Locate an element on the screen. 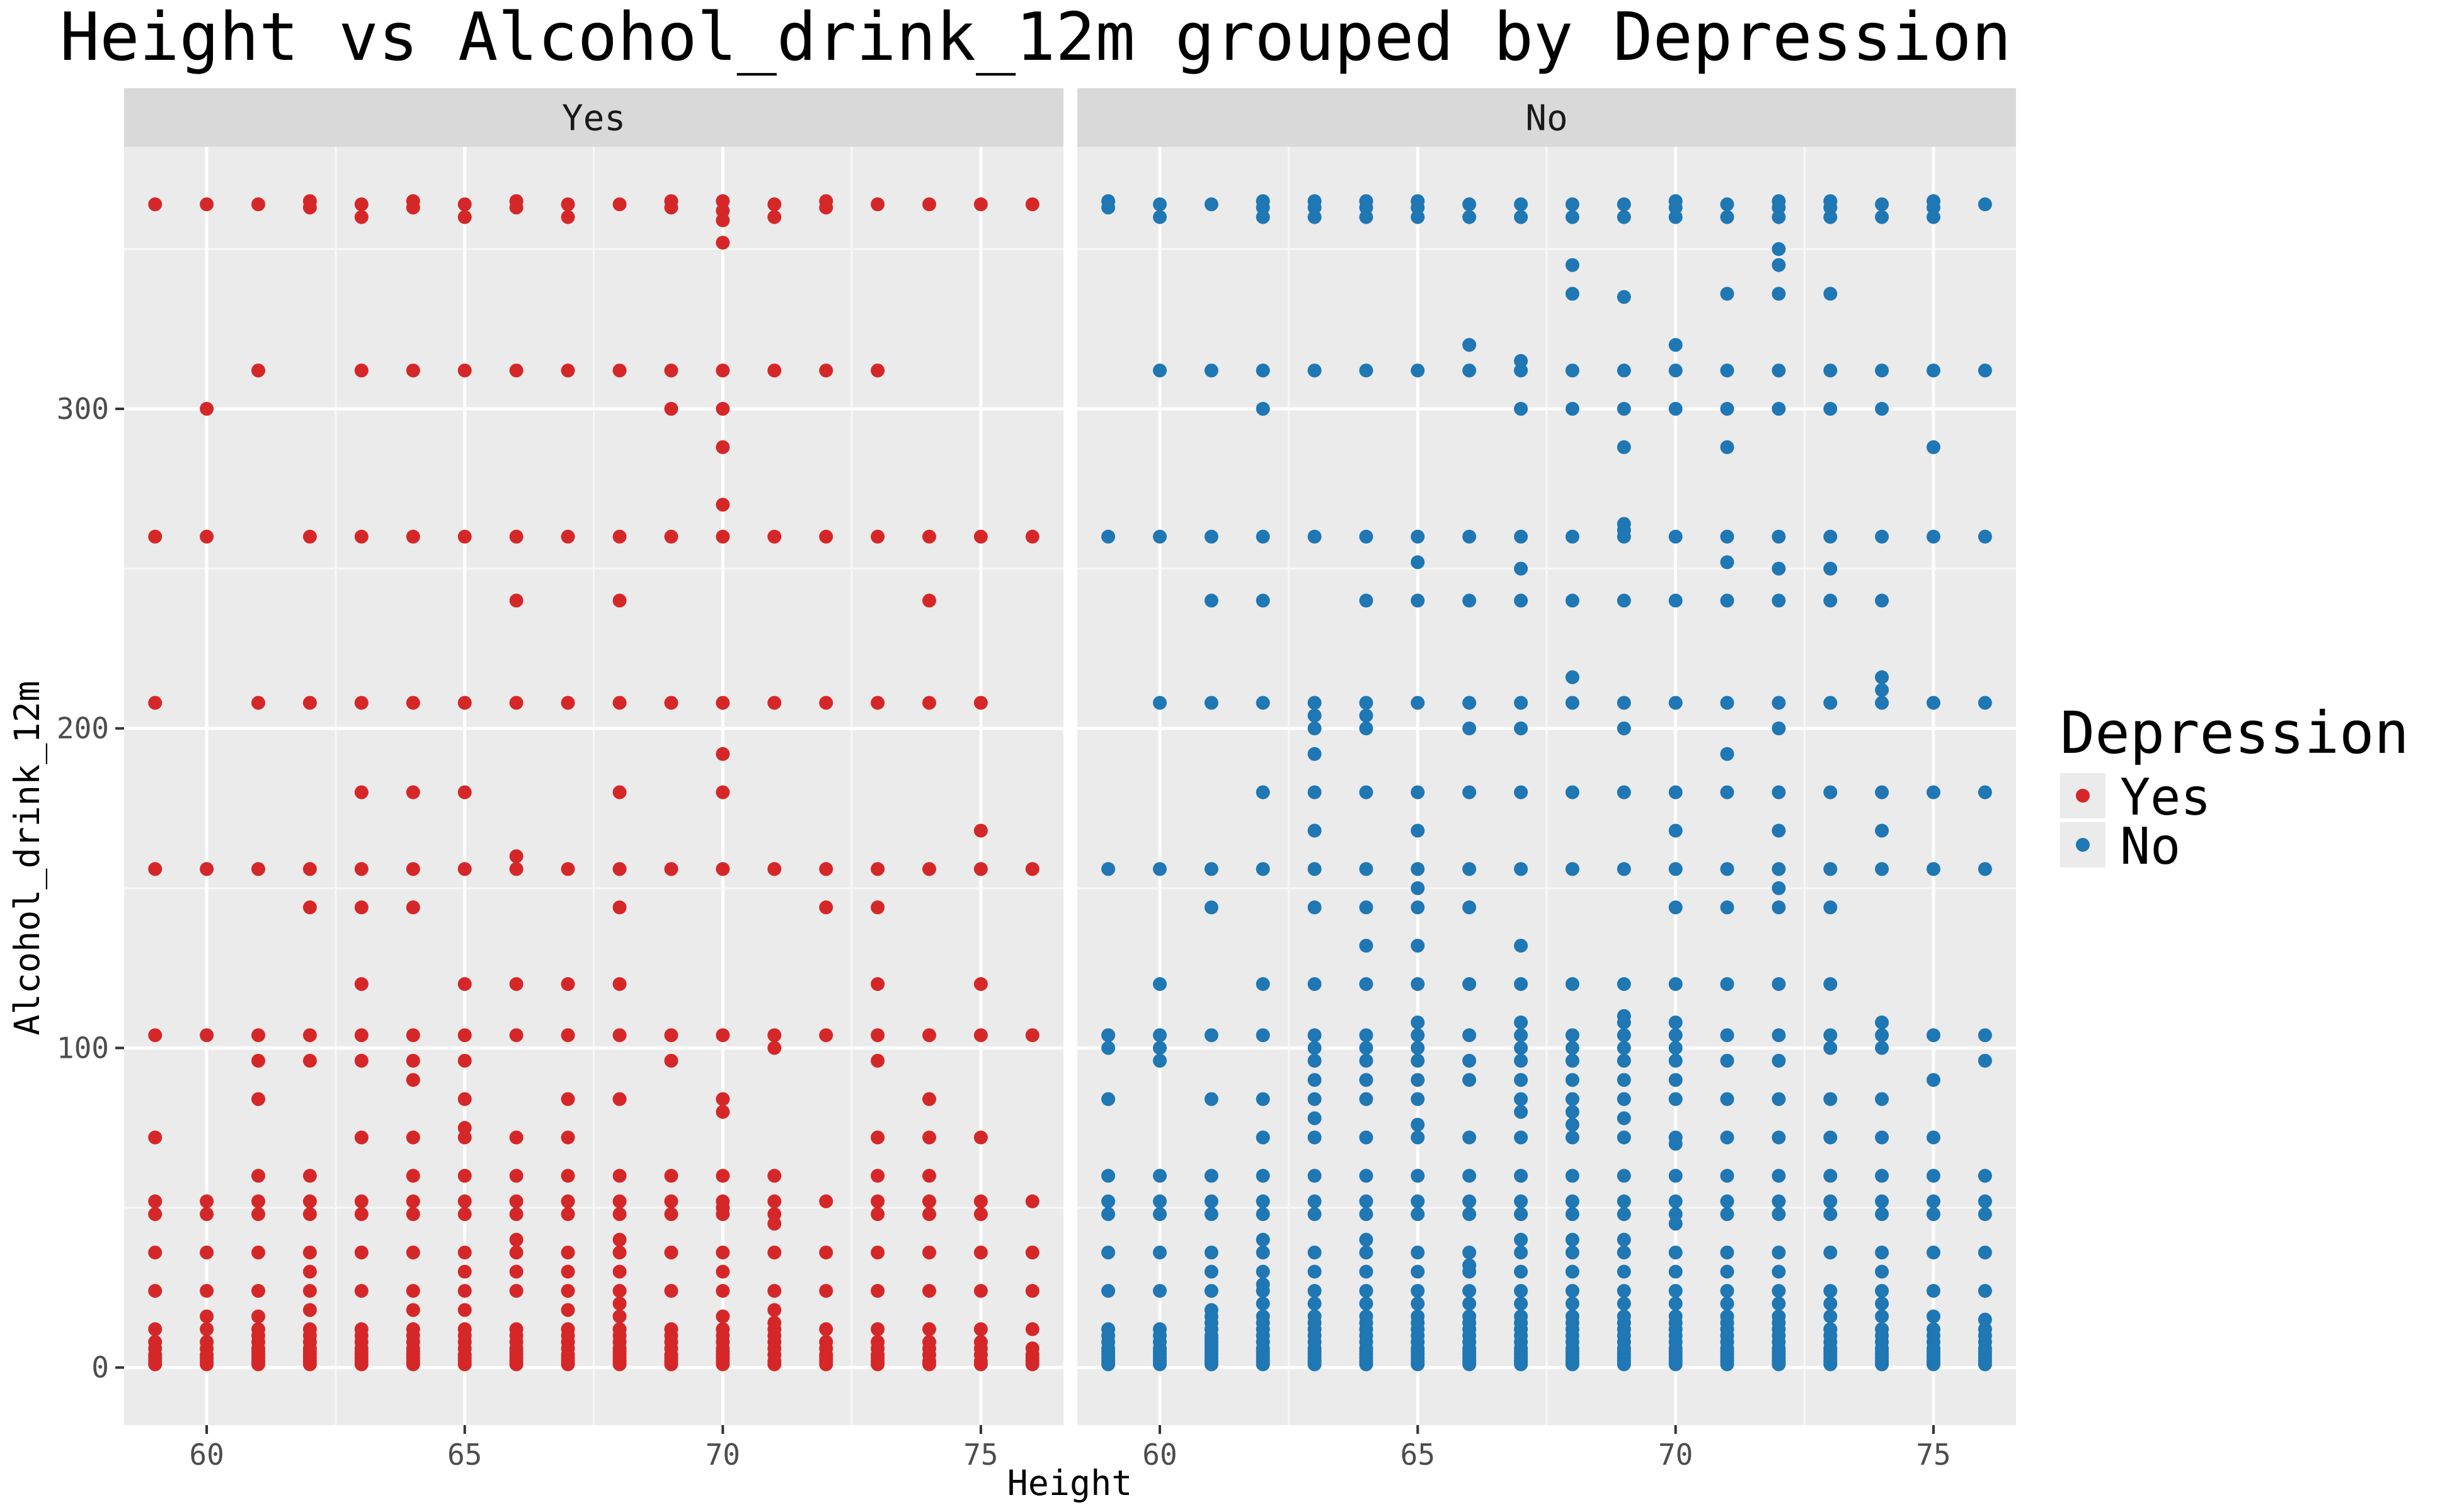 The height and width of the screenshot is (1512, 2457). y-tick-label: 100 is located at coordinates (83, 1048).